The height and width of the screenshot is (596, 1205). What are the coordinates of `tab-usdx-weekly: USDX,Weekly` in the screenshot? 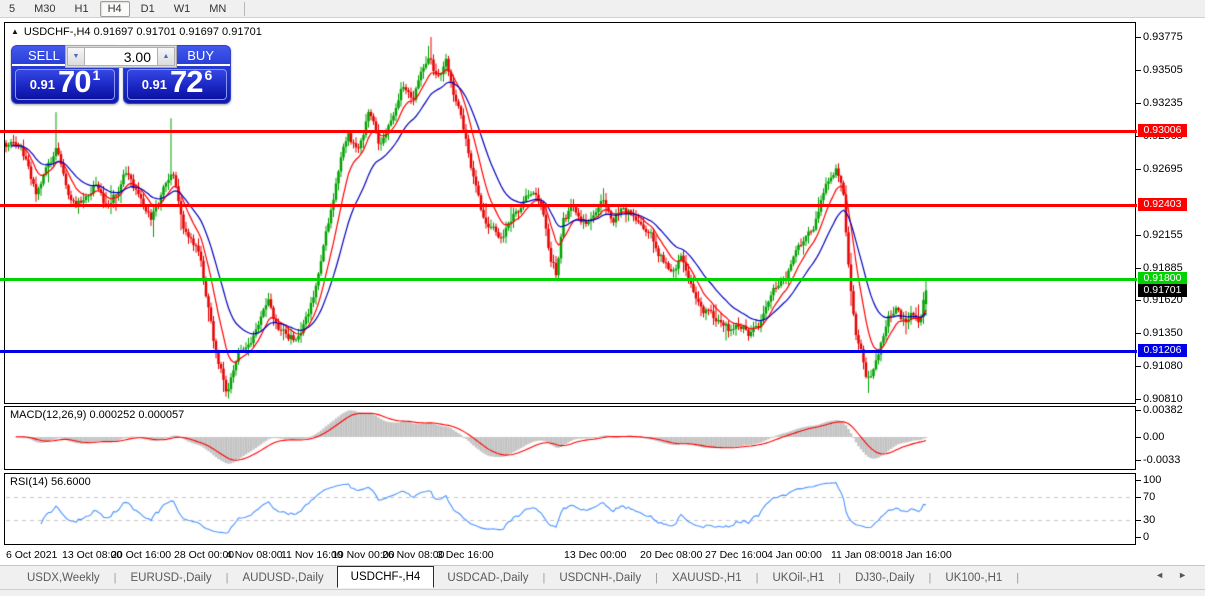 It's located at (63, 577).